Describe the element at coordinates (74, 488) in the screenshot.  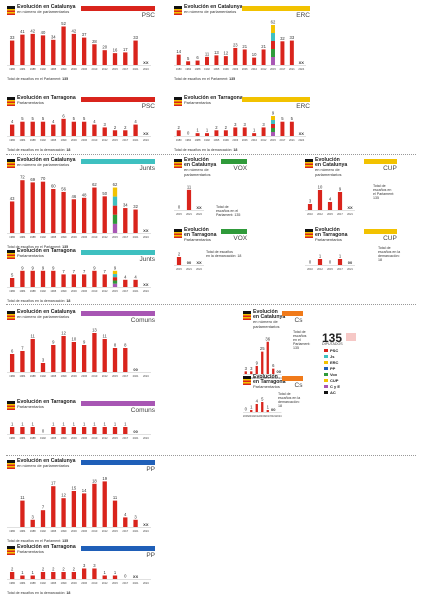
I see `data-label: 15` at that location.